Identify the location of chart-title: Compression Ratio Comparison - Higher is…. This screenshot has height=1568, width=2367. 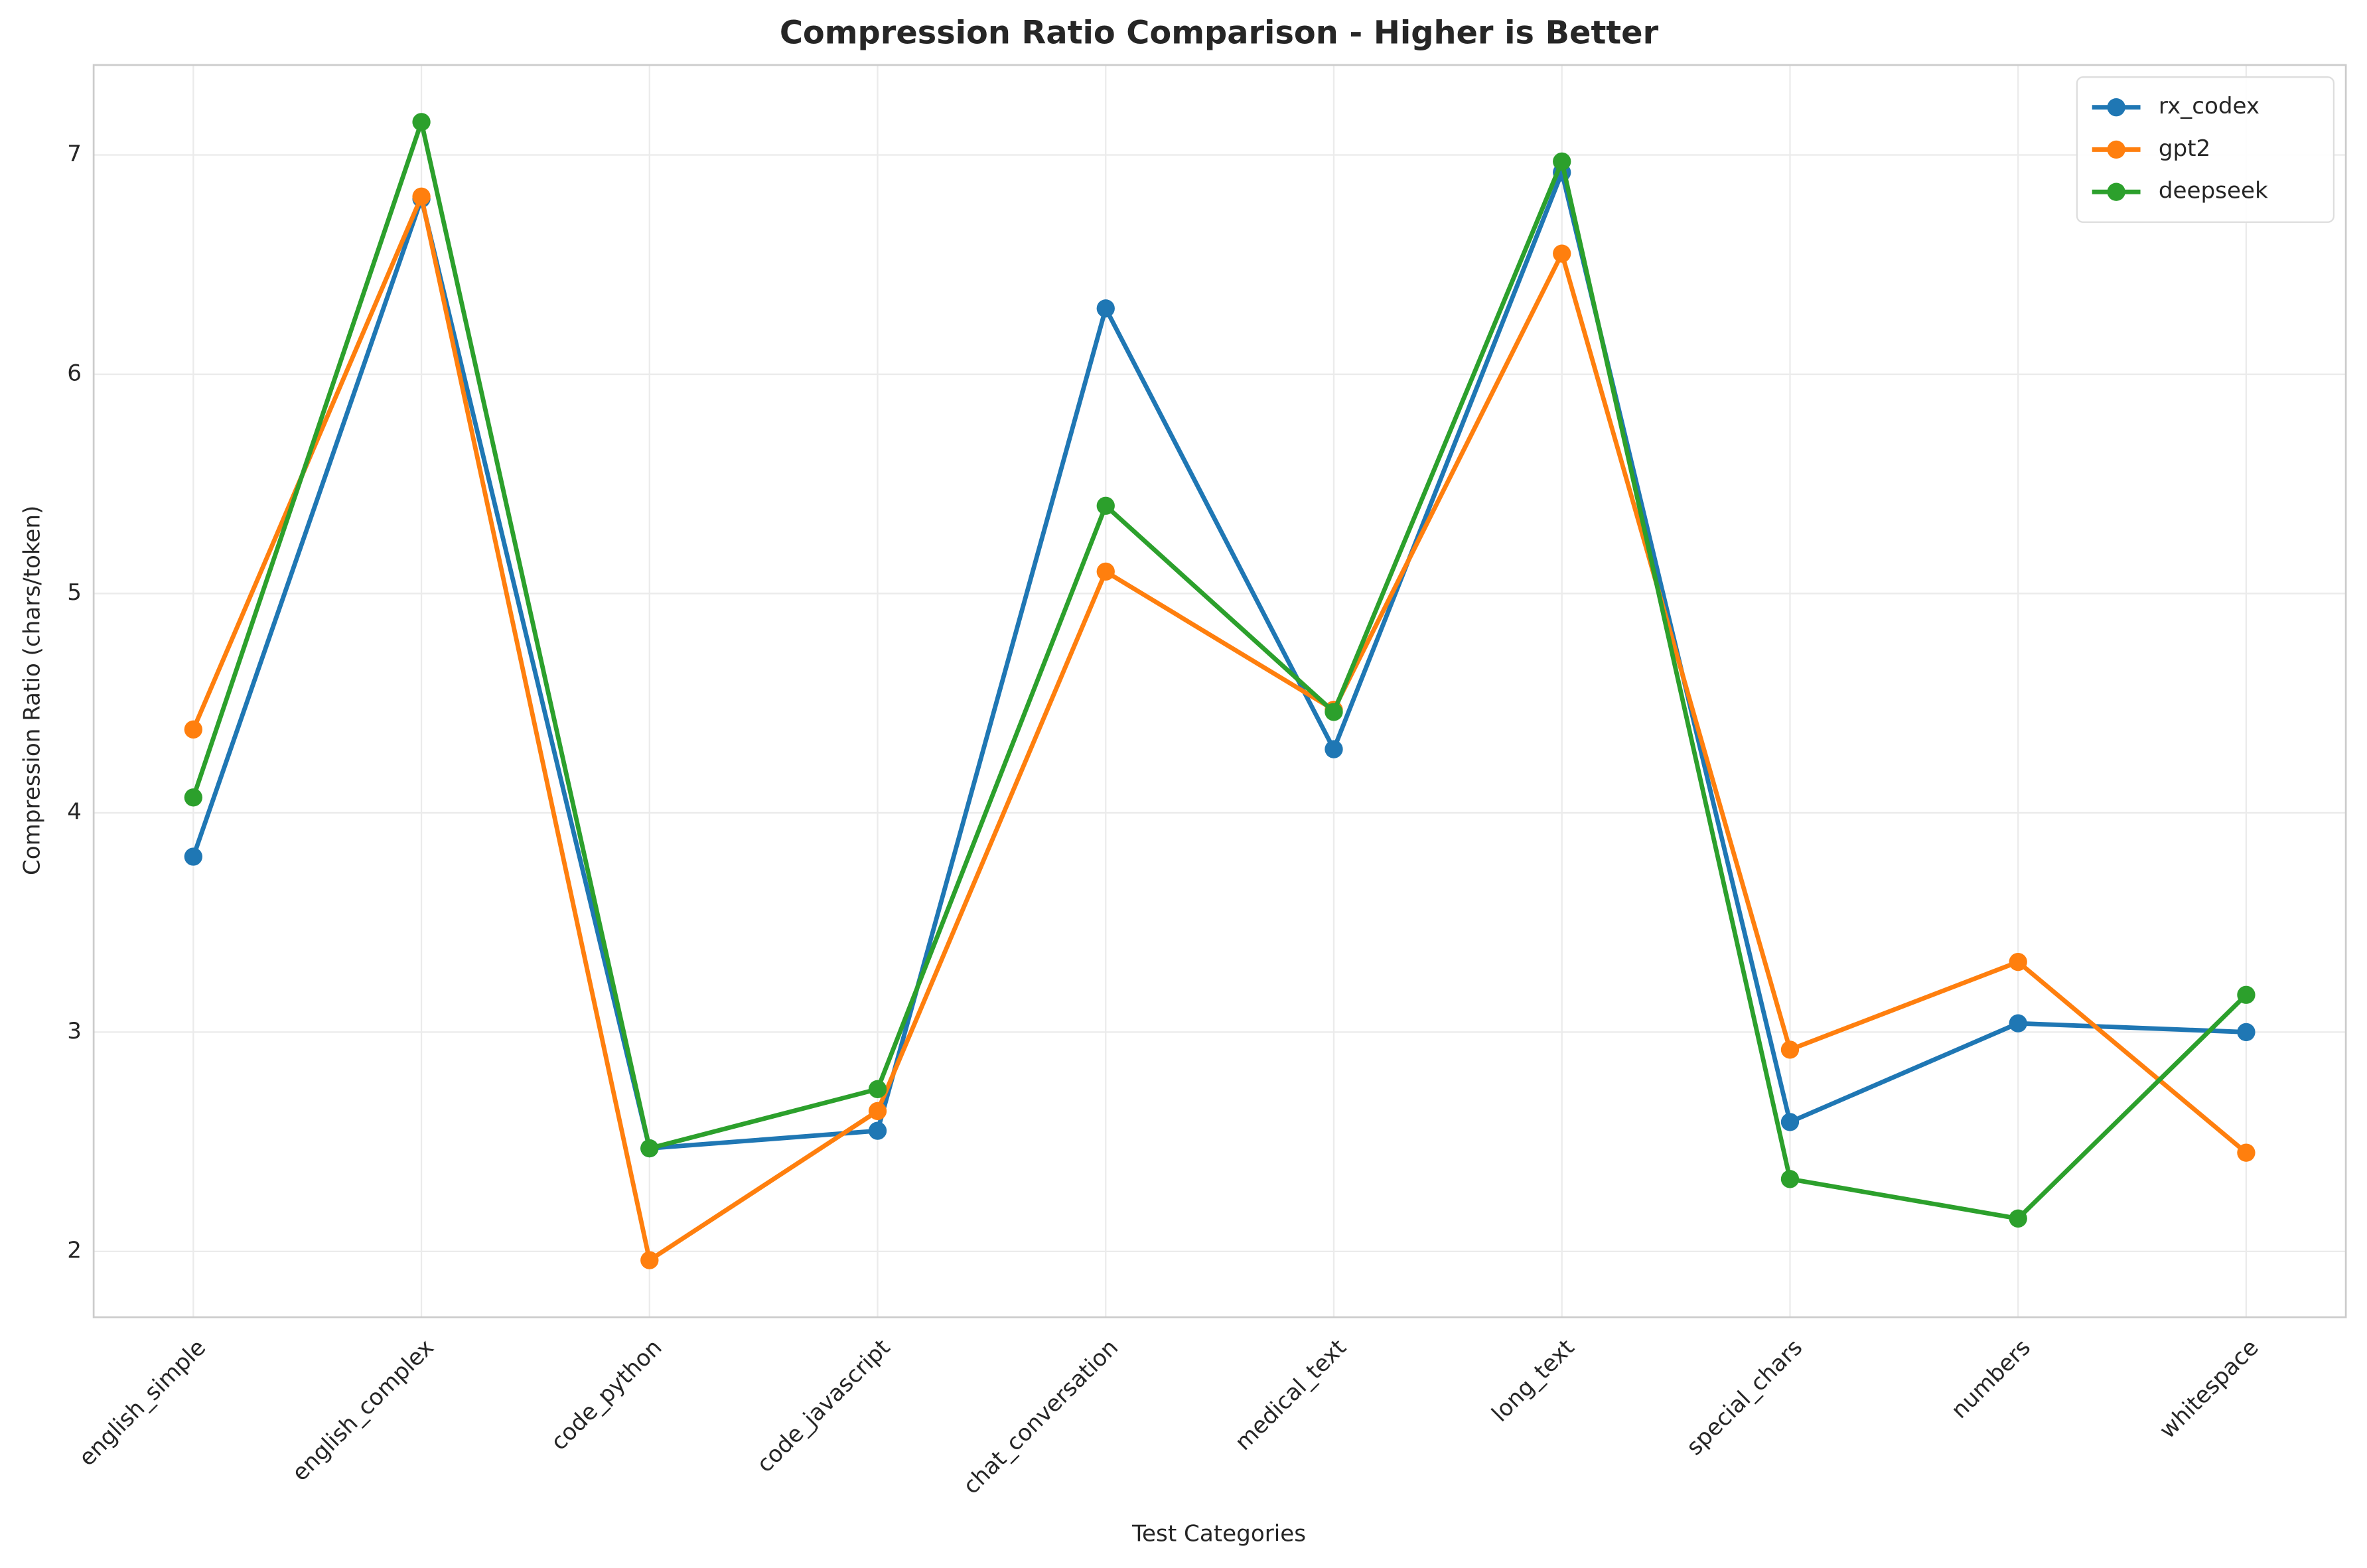
(1219, 33).